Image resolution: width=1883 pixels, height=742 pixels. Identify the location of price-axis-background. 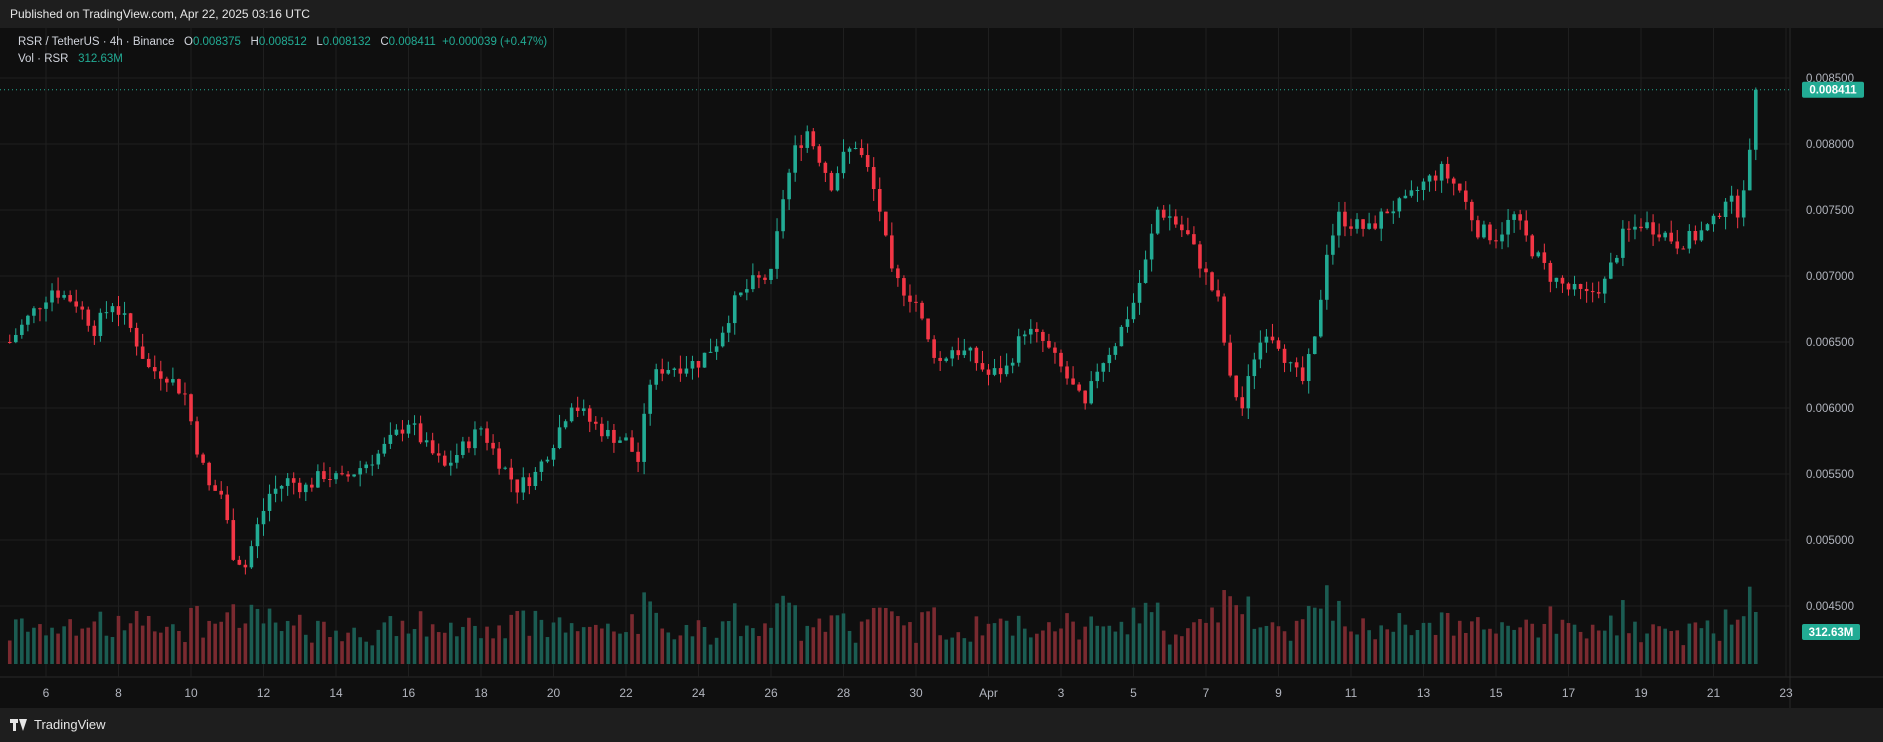
(1836, 368).